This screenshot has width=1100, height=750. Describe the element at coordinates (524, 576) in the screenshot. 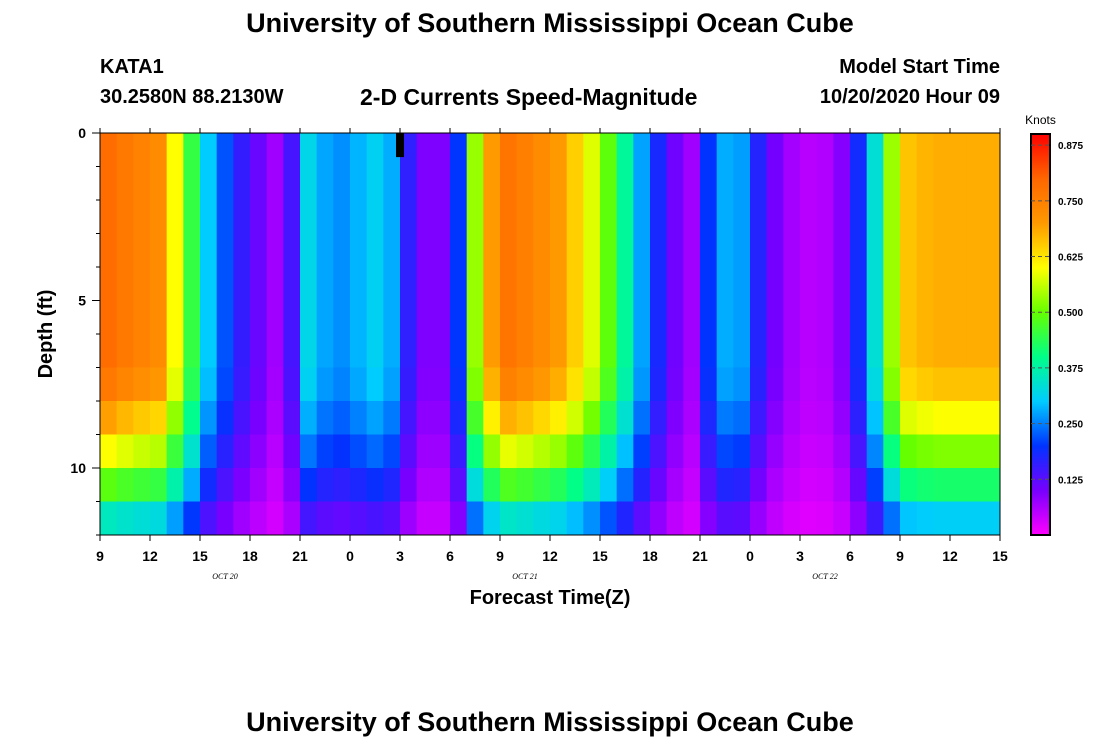

I see `date-label: OCT 21` at that location.